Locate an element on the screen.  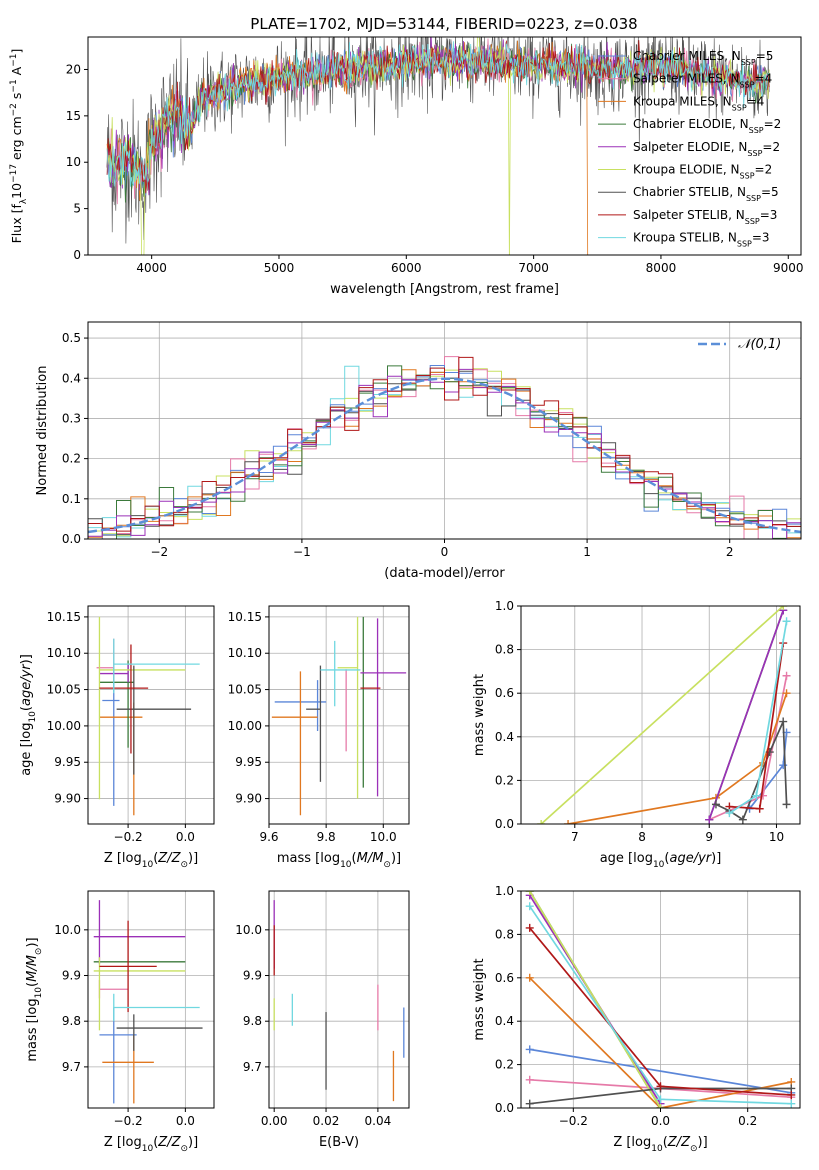
y-tick-label: 10.10 is located at coordinates (245, 653).